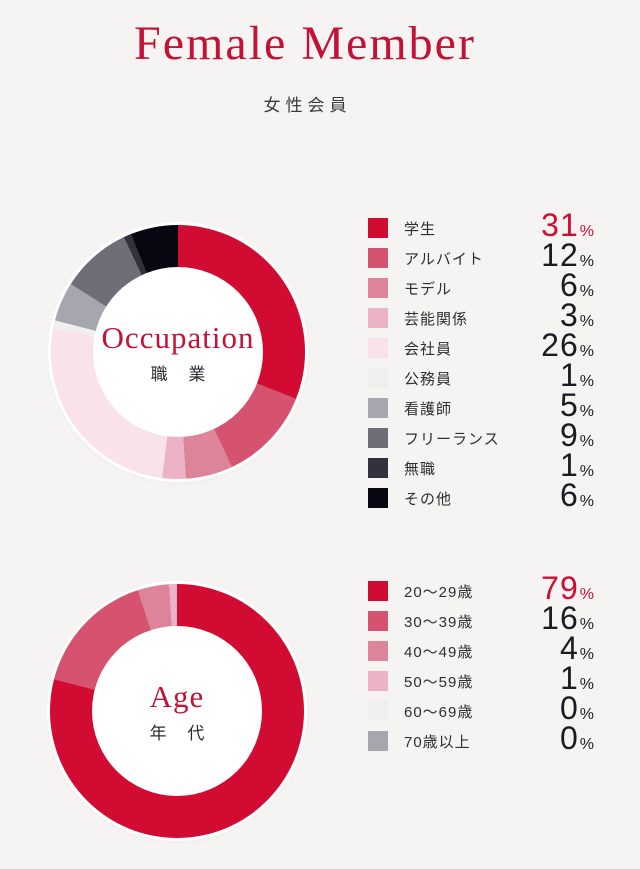  I want to click on age-center-title: Age, so click(177, 696).